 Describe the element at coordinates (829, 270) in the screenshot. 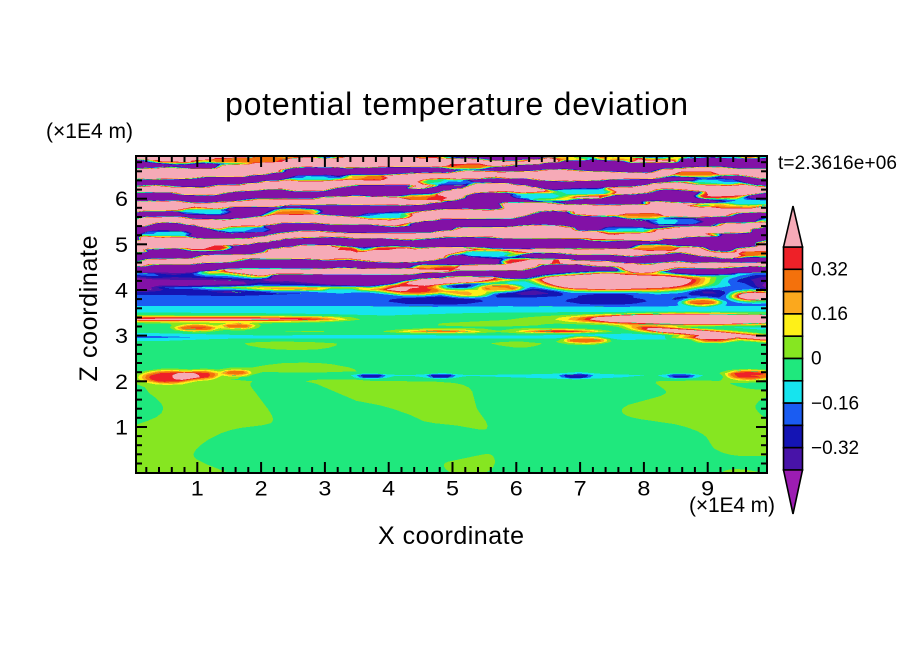

I see `svg-text: 0.32` at that location.